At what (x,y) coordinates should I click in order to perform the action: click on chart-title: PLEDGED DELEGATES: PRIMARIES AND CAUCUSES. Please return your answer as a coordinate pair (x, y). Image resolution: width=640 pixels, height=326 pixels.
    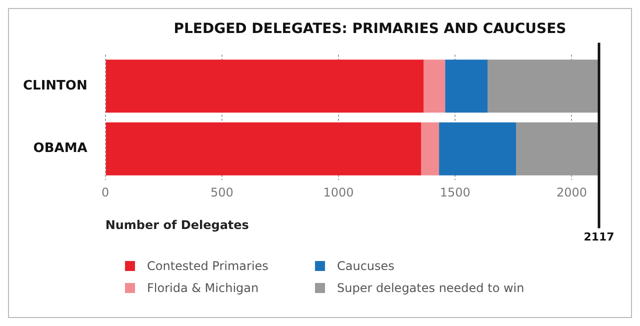
    Looking at the image, I should click on (370, 29).